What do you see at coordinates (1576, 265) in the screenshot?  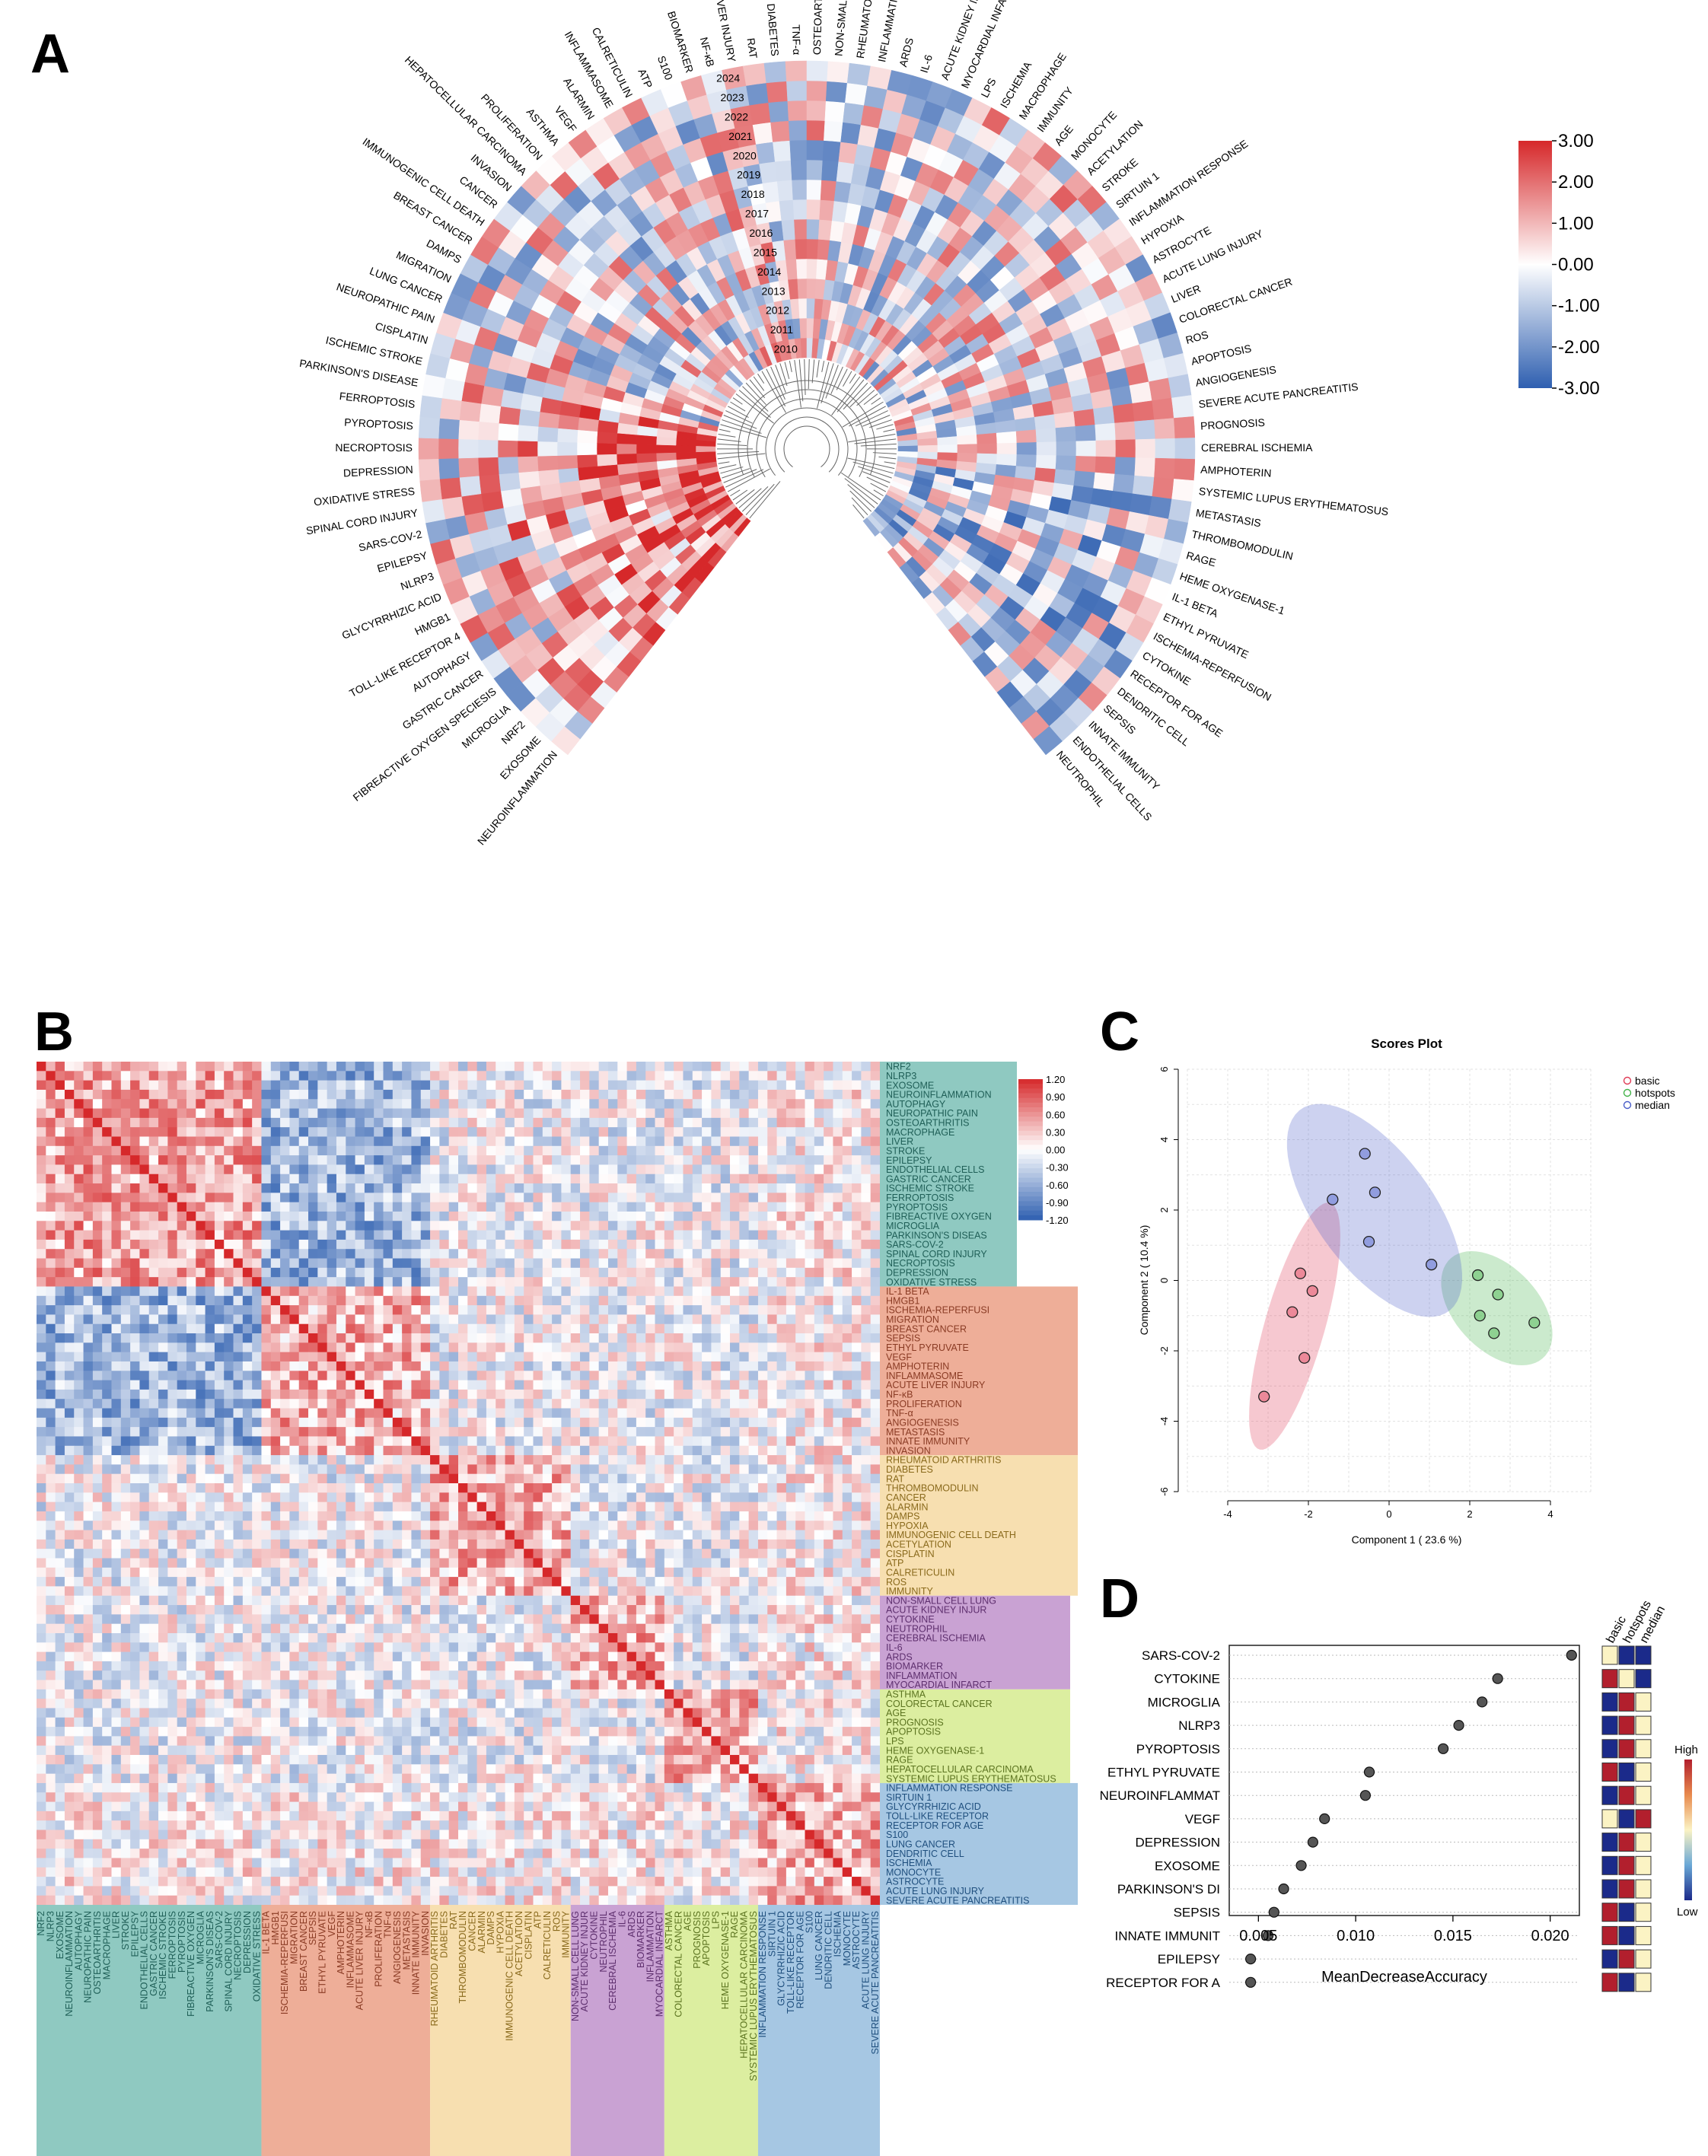 I see `legend-tick-label: 0.00` at bounding box center [1576, 265].